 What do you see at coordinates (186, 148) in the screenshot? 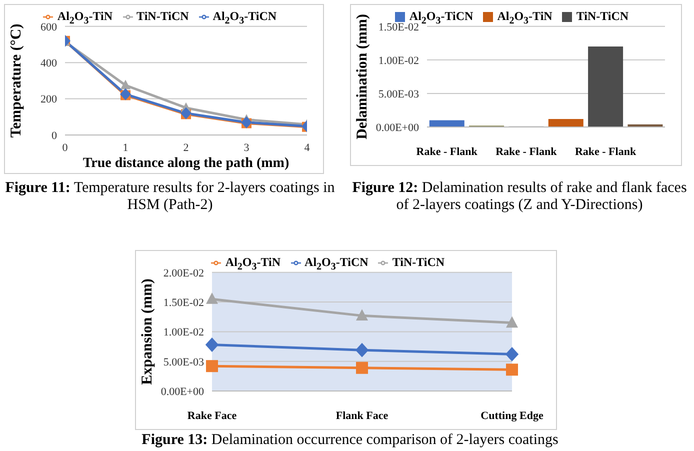
I see `x-tick-label: 2` at bounding box center [186, 148].